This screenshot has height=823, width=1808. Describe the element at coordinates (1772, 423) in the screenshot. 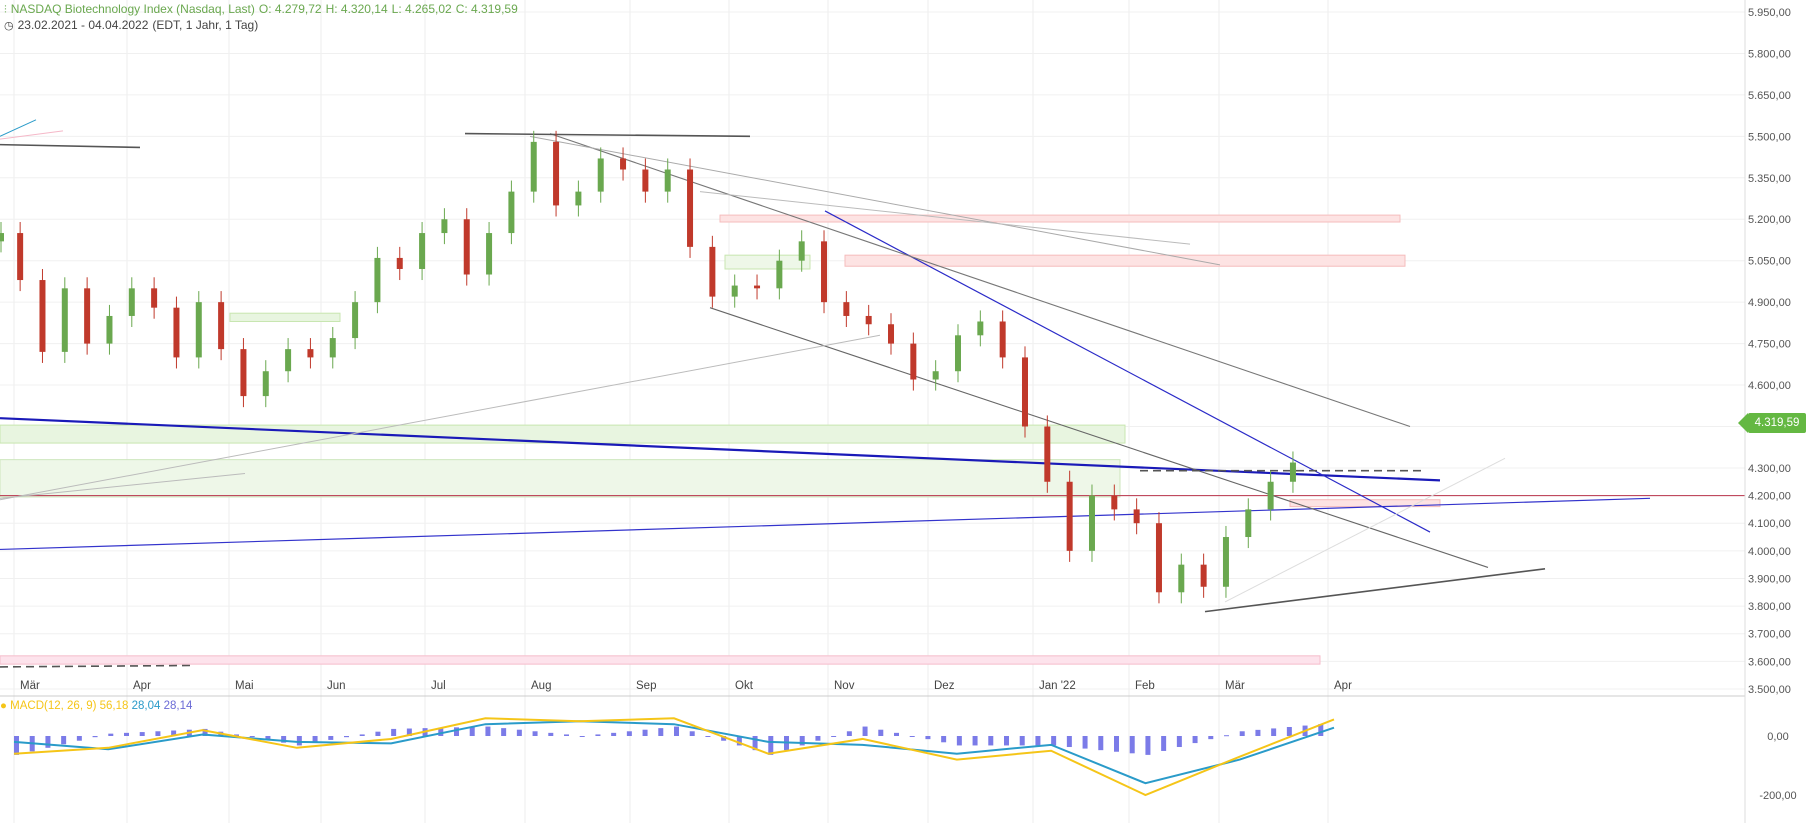

I see `last-price-tag: 4.319,59` at that location.